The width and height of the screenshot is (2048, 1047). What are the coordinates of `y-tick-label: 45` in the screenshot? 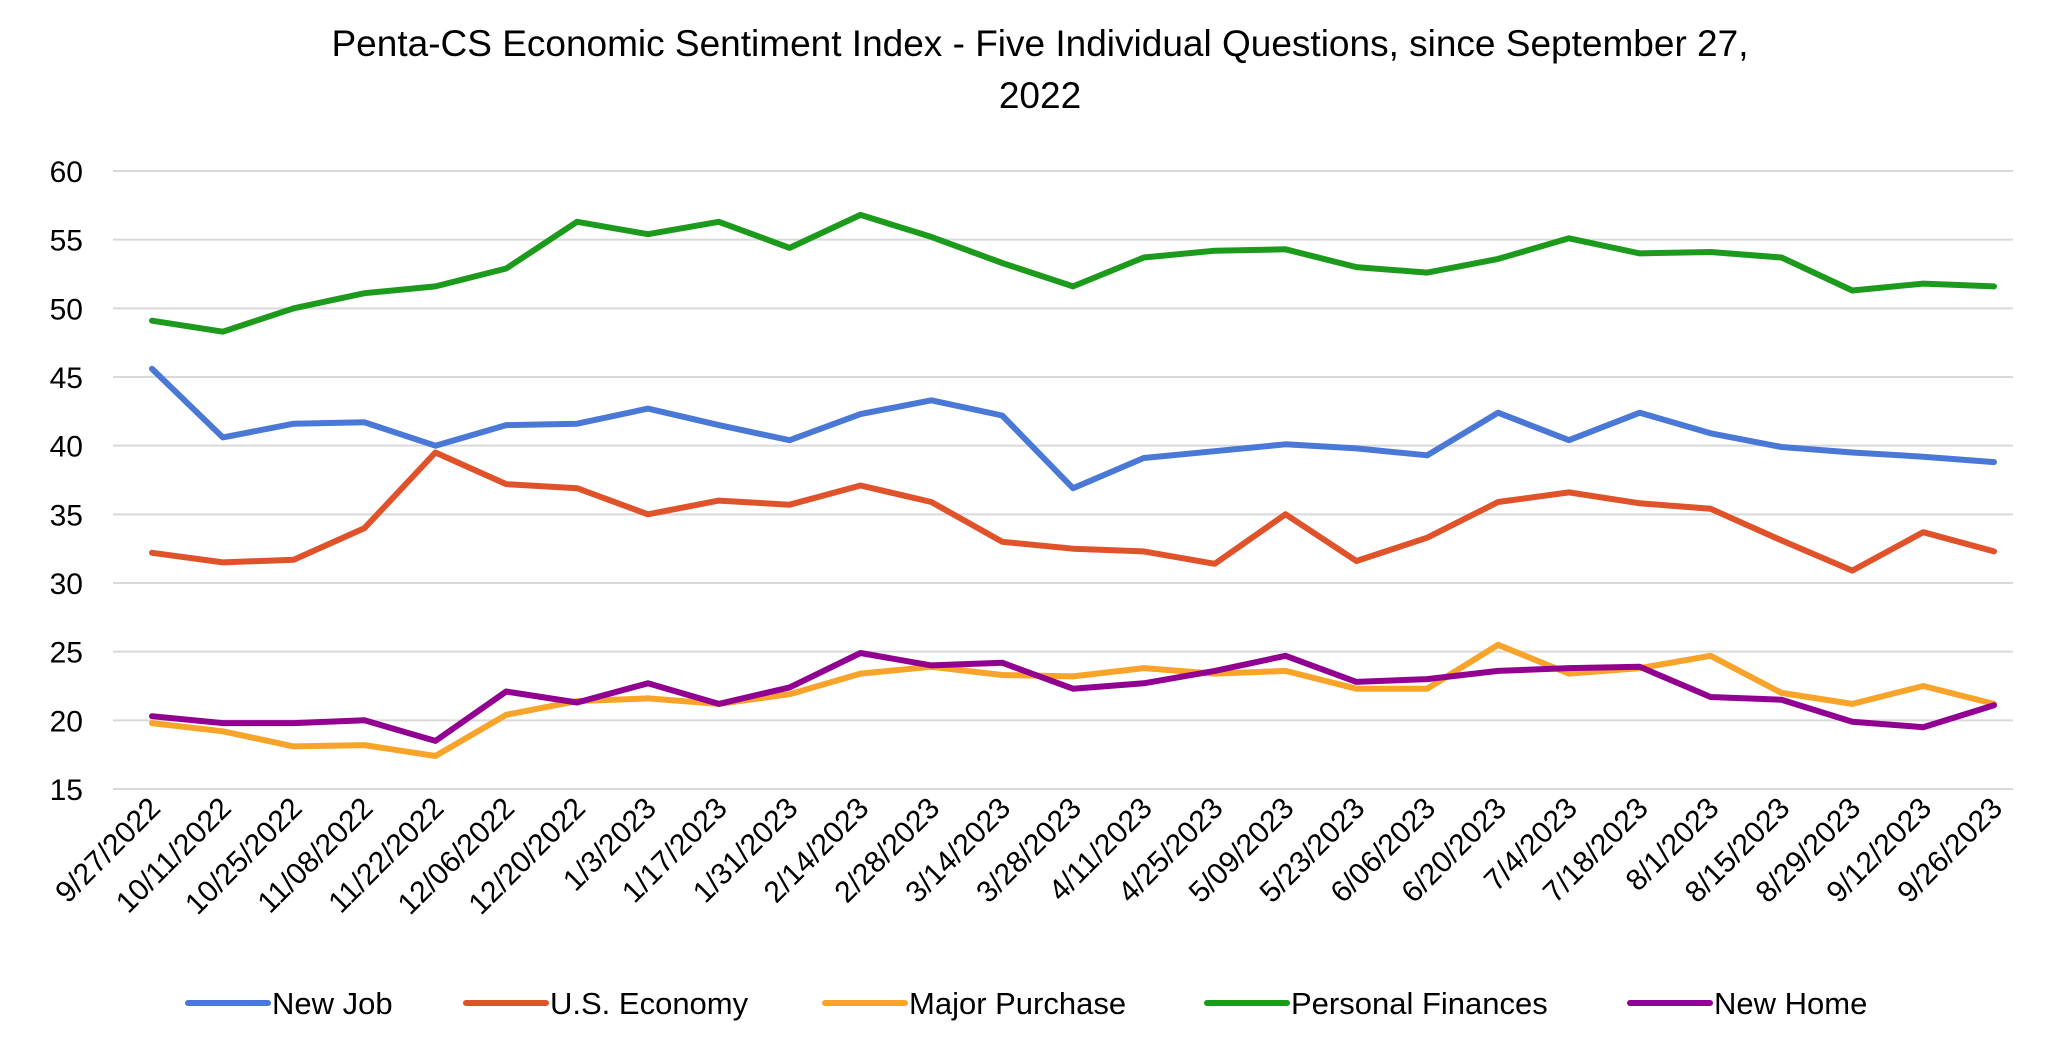 It's located at (66, 378).